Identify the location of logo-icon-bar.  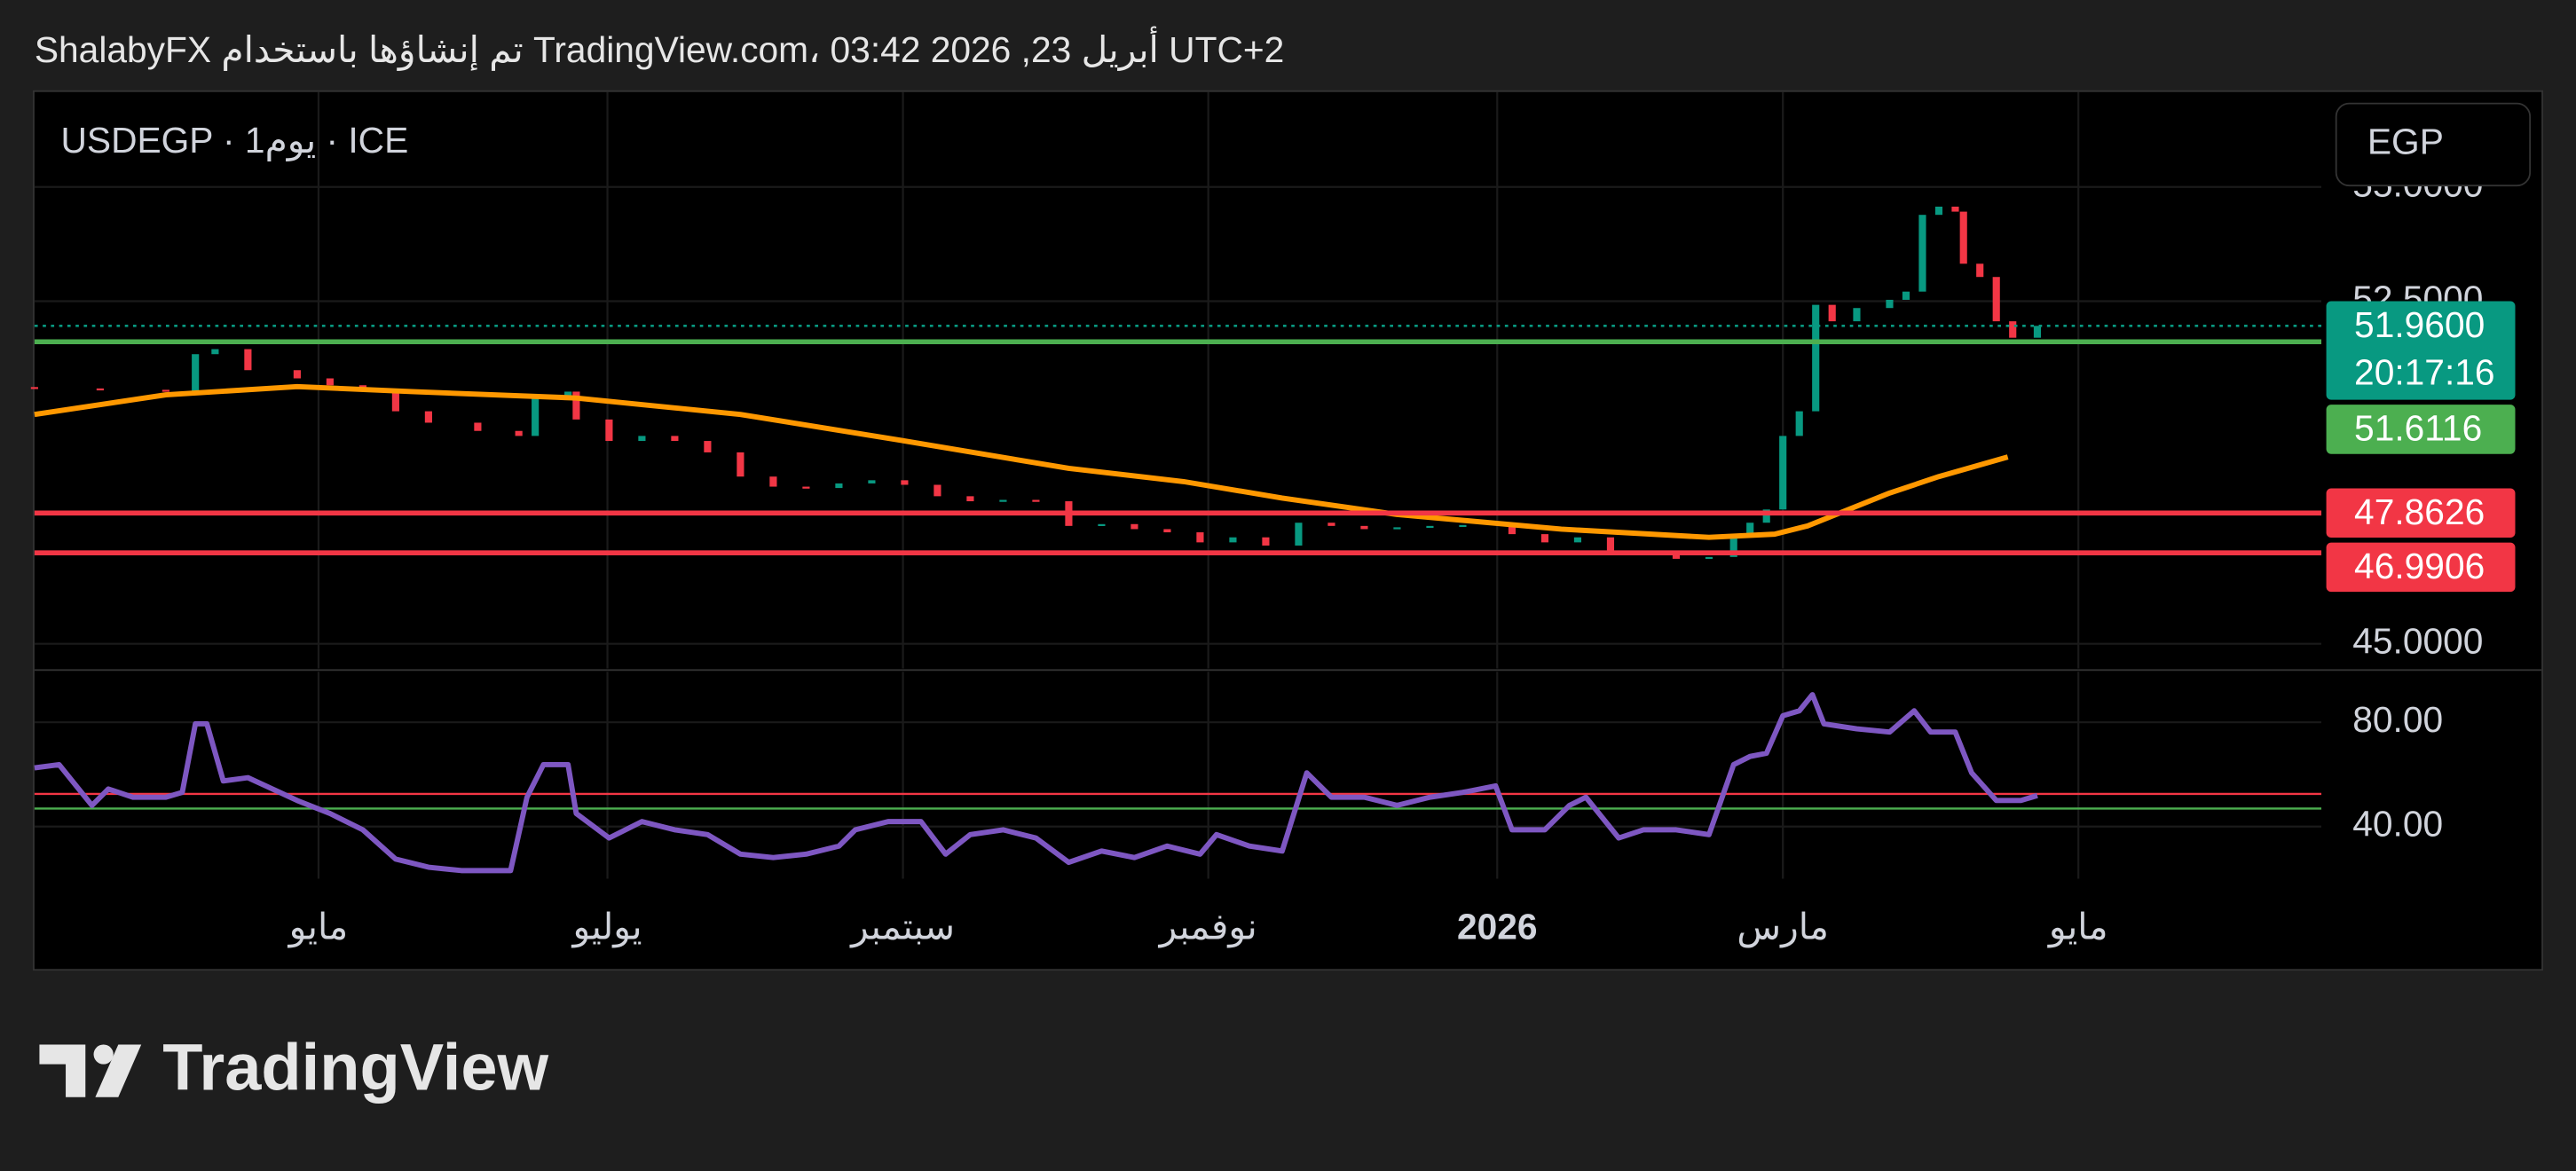
(62, 1070).